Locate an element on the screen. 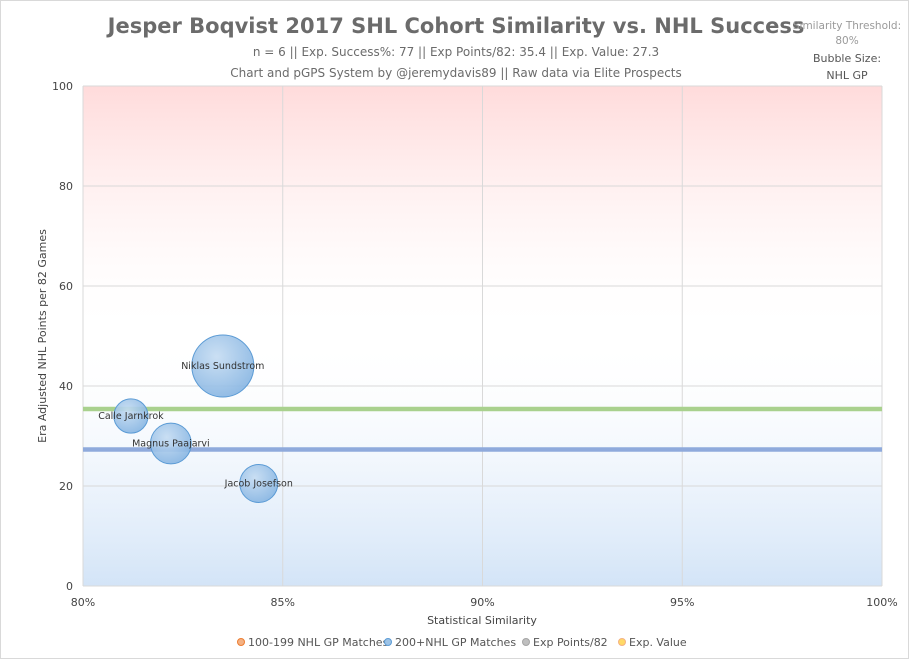 The image size is (909, 660). legend-label: Exp. Value is located at coordinates (658, 642).